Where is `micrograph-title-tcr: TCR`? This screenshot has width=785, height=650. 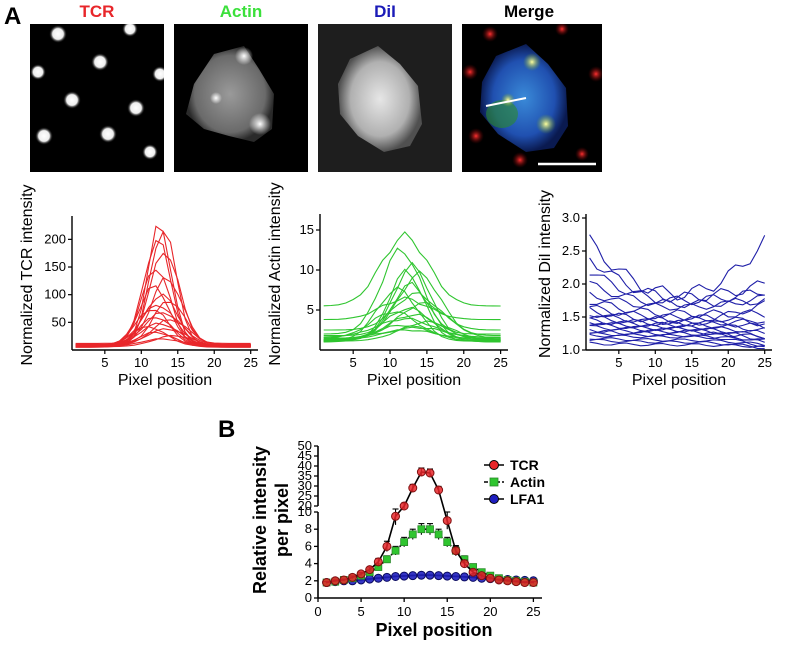 micrograph-title-tcr: TCR is located at coordinates (97, 11).